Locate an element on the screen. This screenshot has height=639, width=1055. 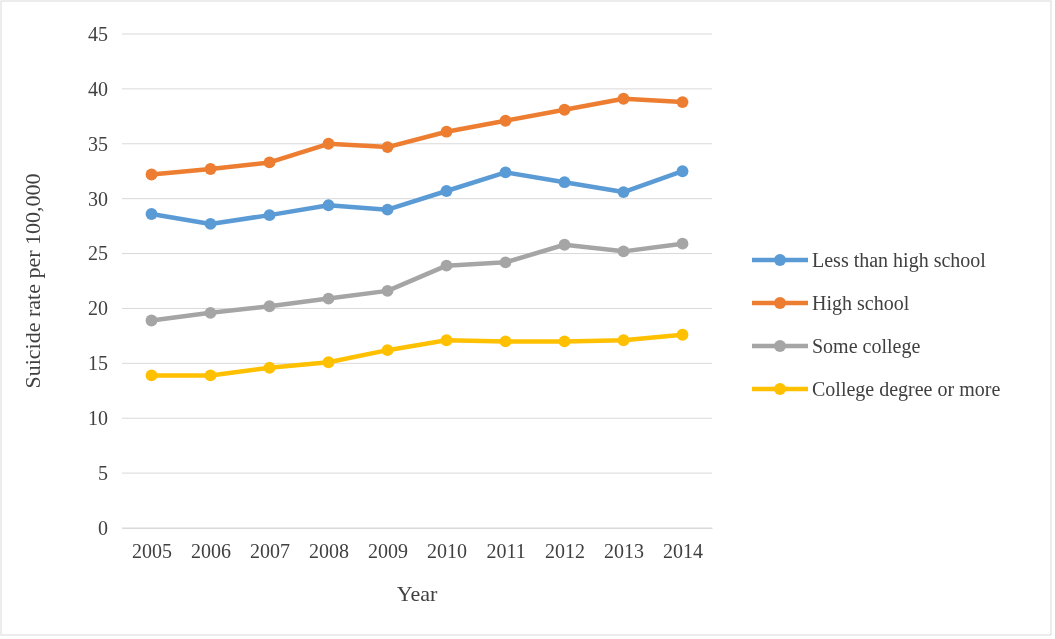
x-tick-label: 2005 is located at coordinates (152, 551).